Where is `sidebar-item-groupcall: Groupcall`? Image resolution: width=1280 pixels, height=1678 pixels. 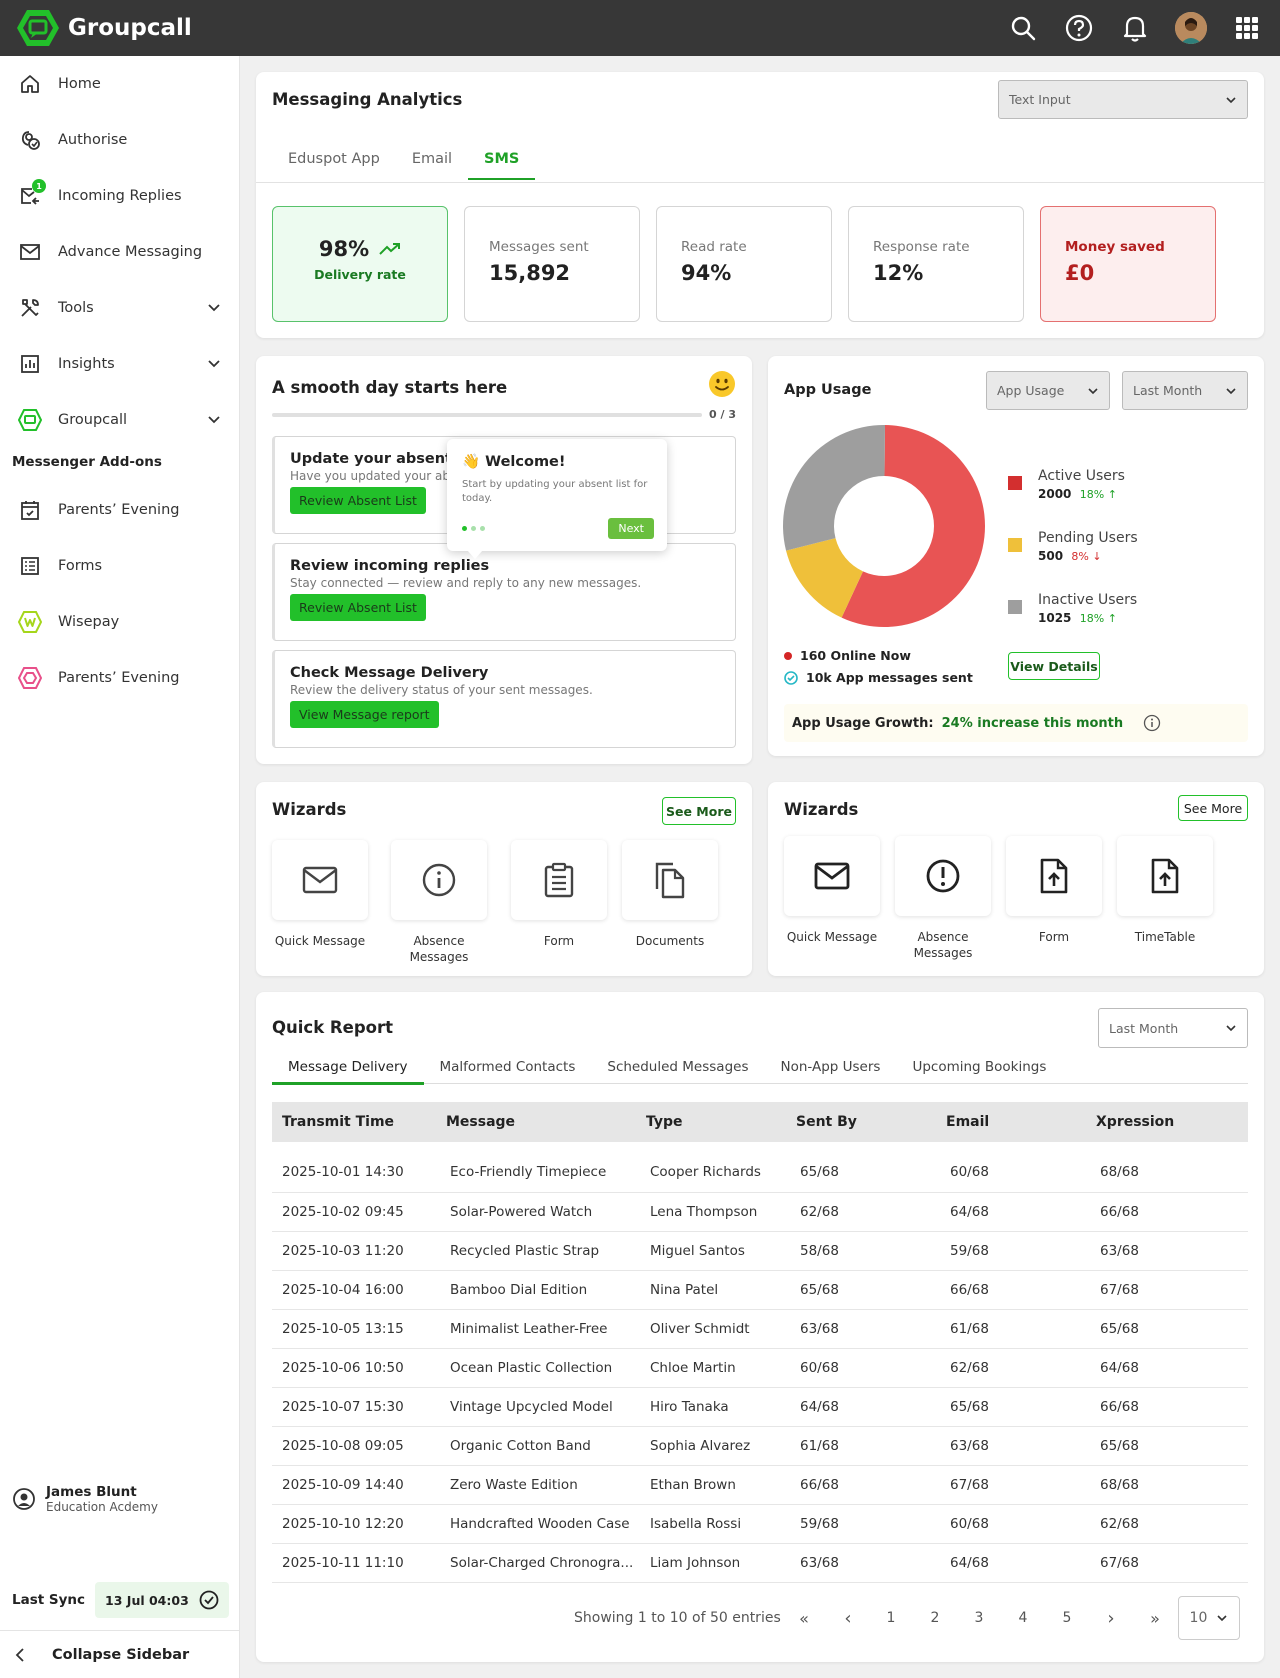 sidebar-item-groupcall: Groupcall is located at coordinates (119, 420).